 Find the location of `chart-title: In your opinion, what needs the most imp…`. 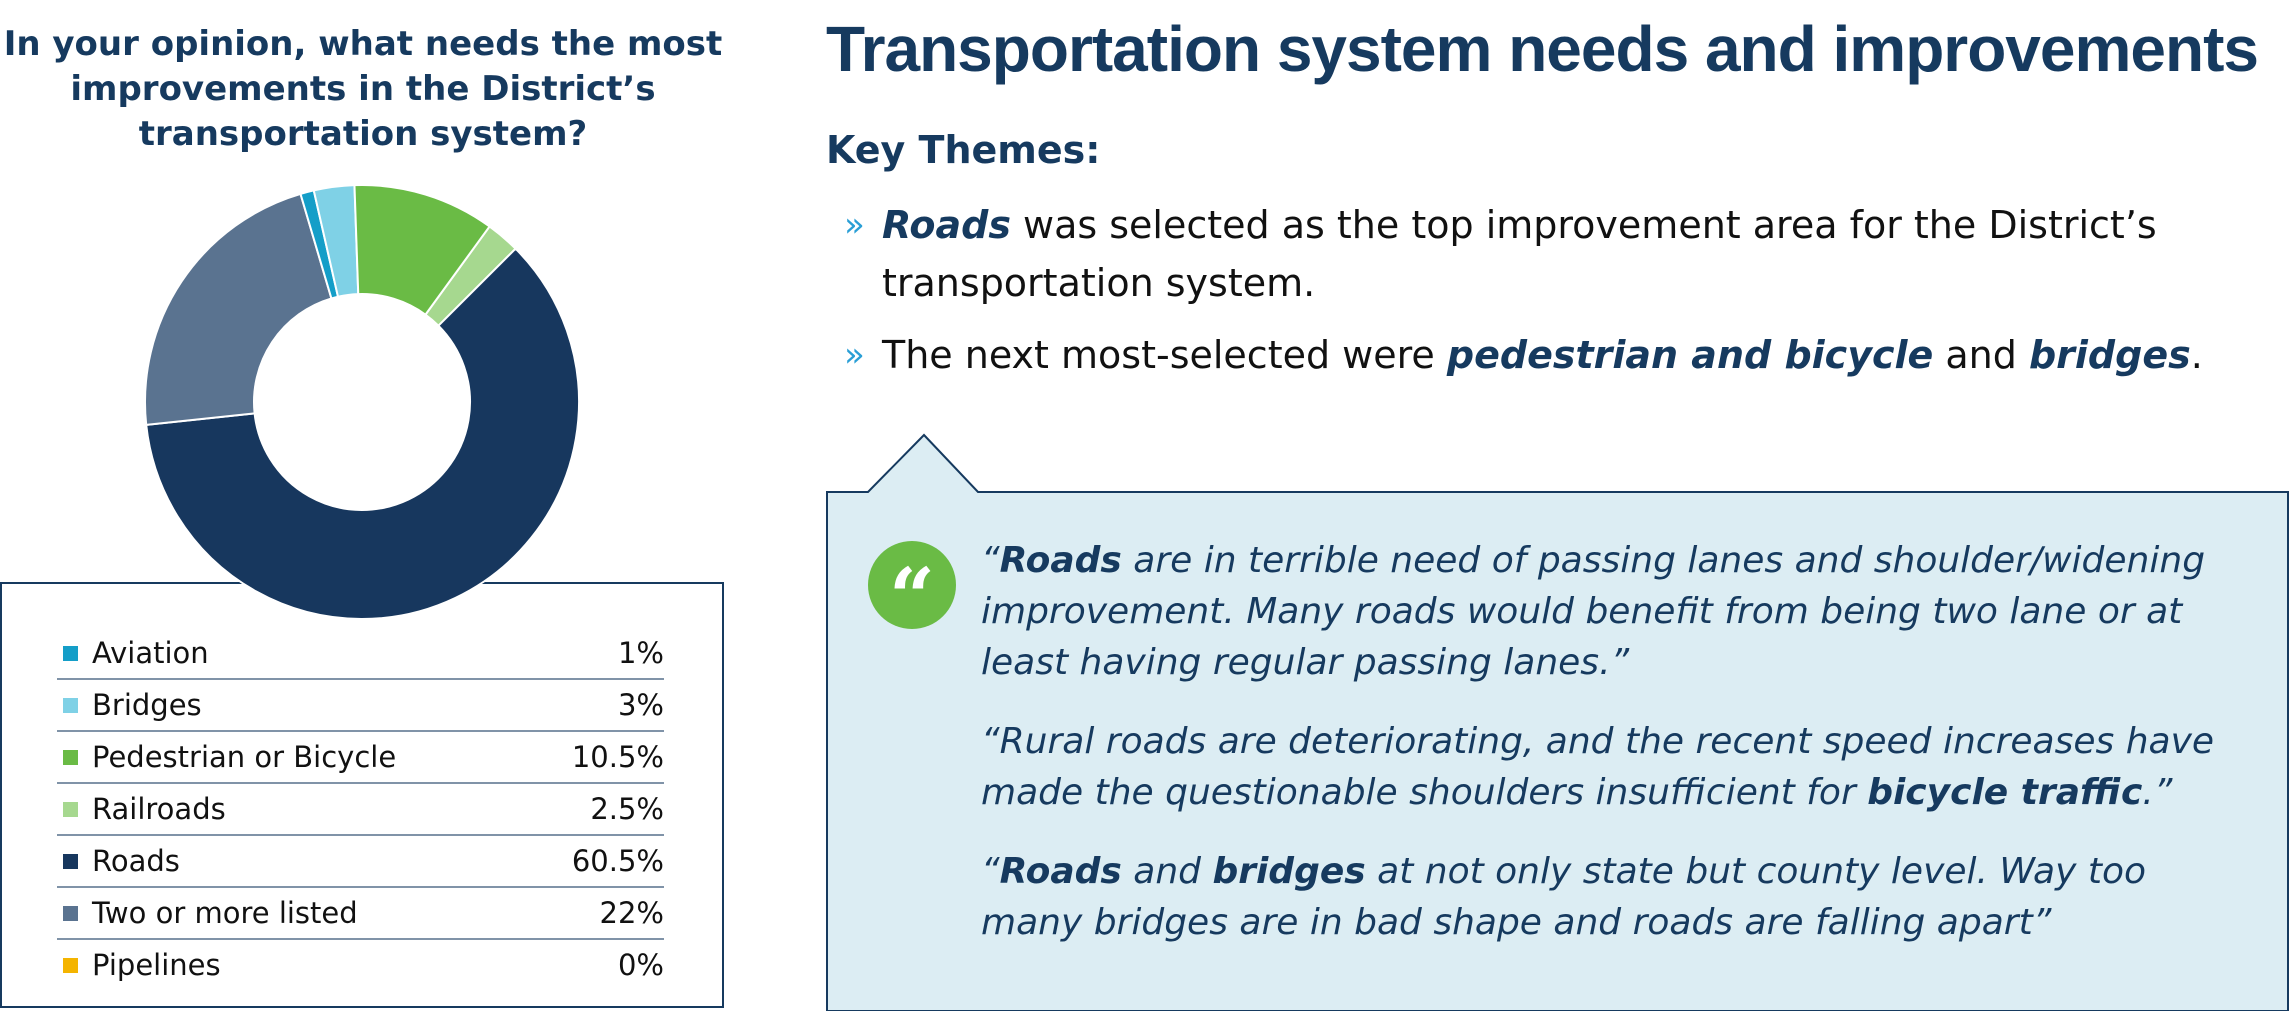

chart-title: In your opinion, what needs the most imp… is located at coordinates (363, 89).